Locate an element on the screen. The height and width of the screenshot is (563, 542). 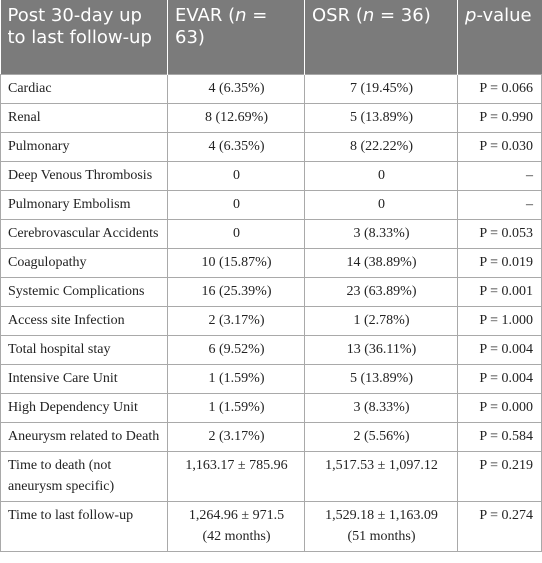
row-label: Intensive Care Unit is located at coordinates (84, 378).